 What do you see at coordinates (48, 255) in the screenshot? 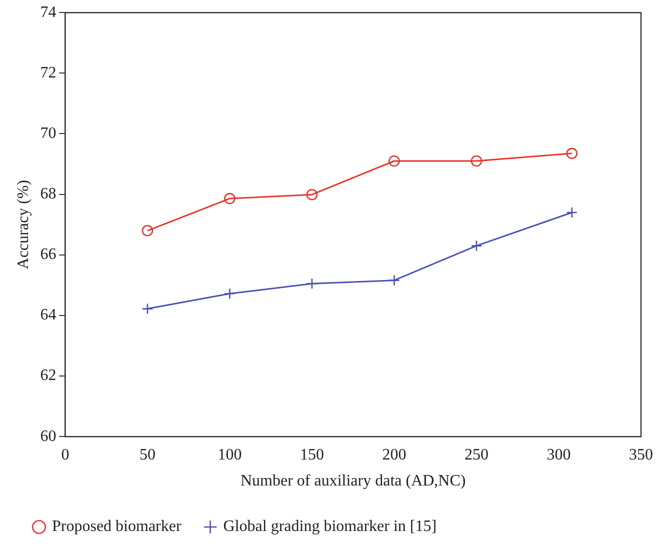
I see `y-tick-label: 66` at bounding box center [48, 255].